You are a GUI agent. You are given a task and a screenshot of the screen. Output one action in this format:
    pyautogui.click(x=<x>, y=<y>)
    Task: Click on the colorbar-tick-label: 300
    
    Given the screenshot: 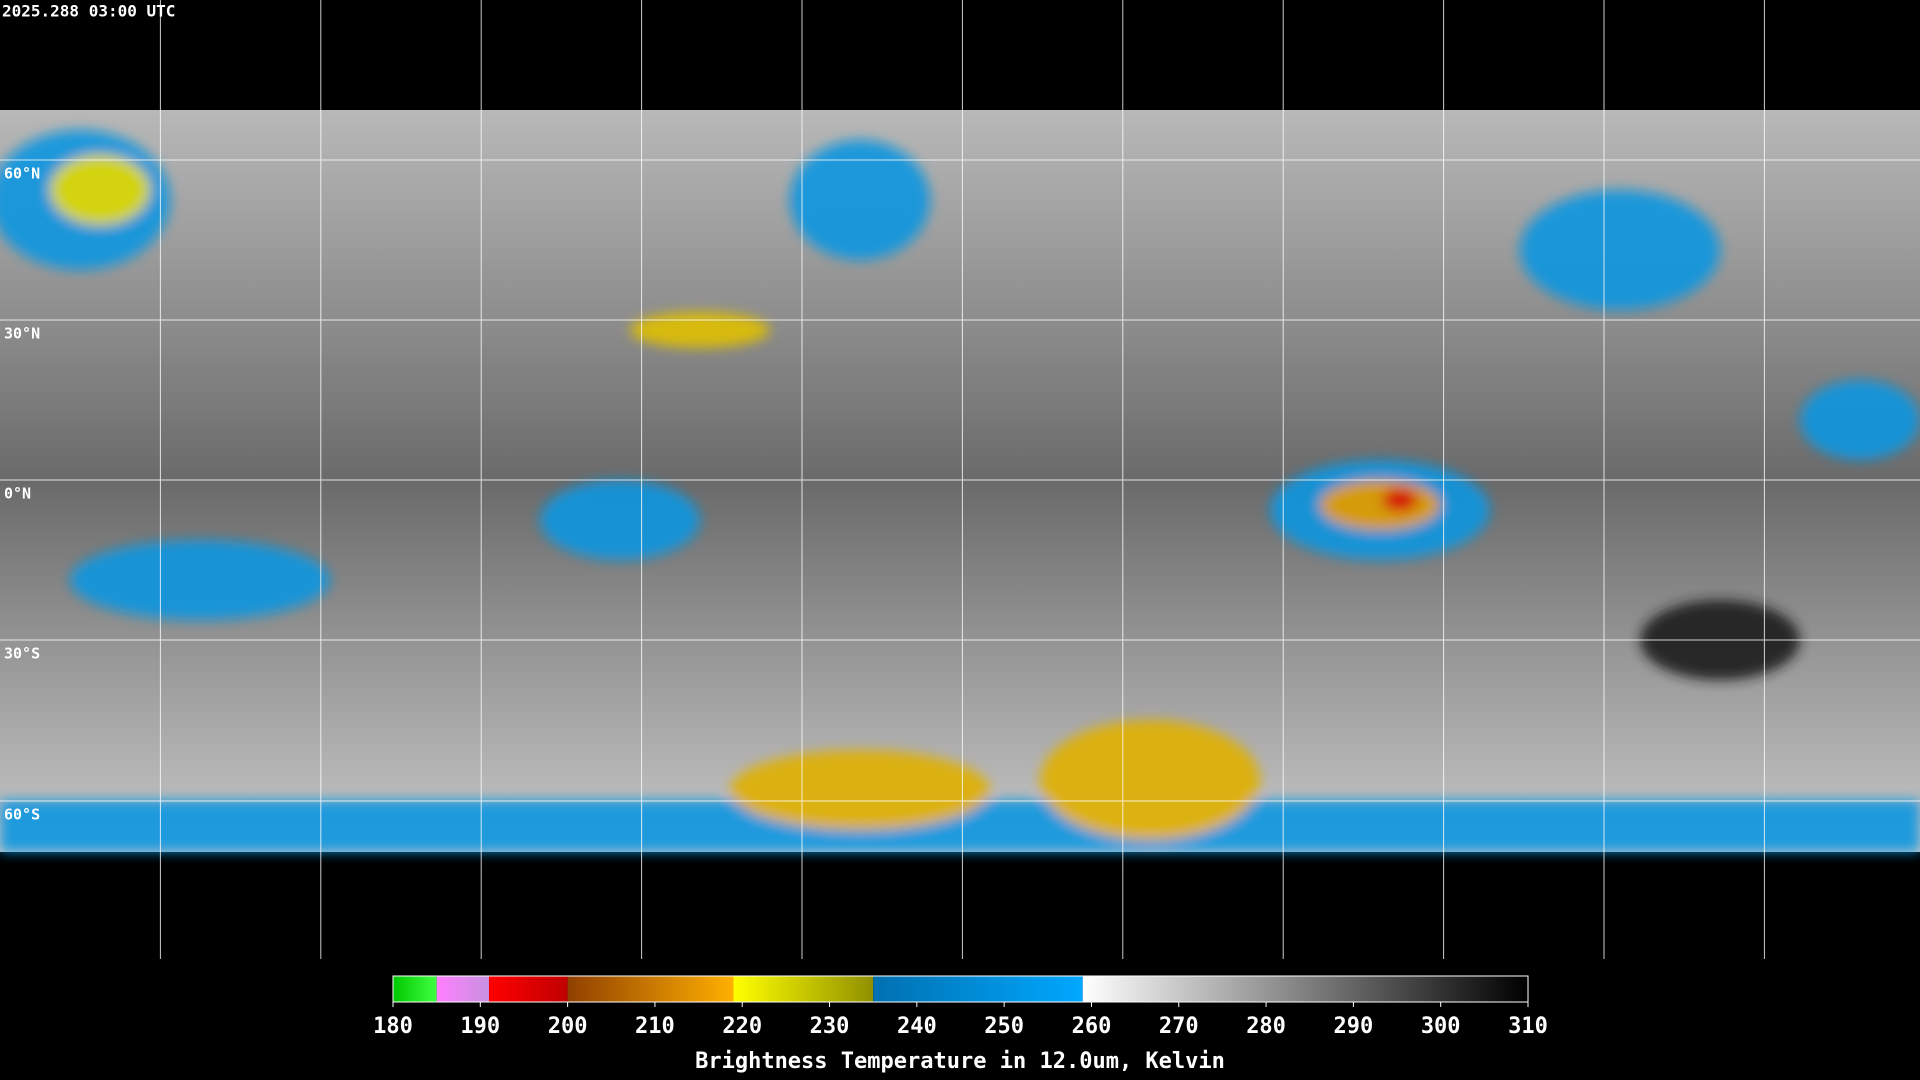 What is the action you would take?
    pyautogui.click(x=1441, y=1026)
    